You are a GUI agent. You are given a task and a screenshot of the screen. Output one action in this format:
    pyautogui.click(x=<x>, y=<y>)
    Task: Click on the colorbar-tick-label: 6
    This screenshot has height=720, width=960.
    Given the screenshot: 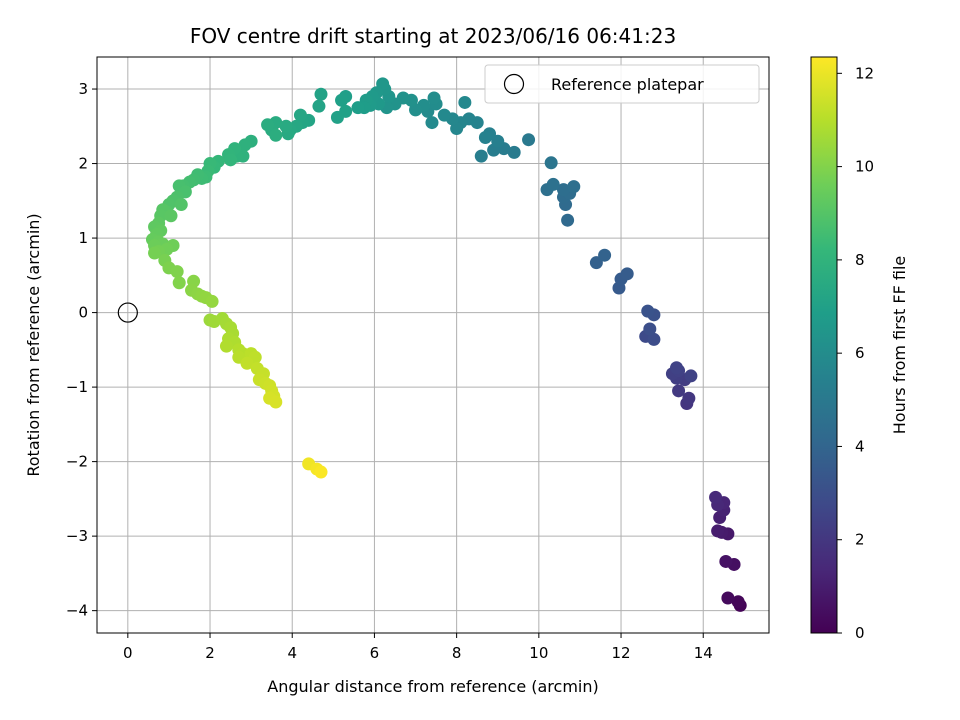 What is the action you would take?
    pyautogui.click(x=860, y=353)
    